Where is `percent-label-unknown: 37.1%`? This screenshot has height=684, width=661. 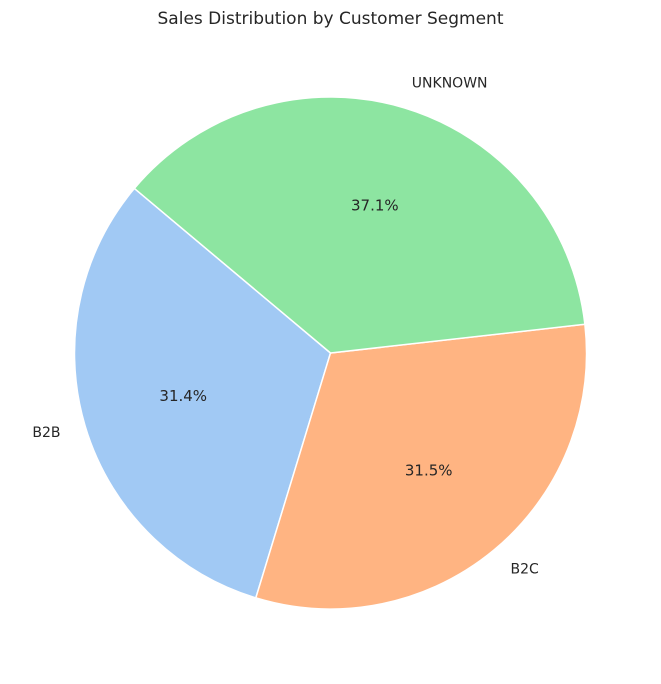 percent-label-unknown: 37.1% is located at coordinates (375, 205).